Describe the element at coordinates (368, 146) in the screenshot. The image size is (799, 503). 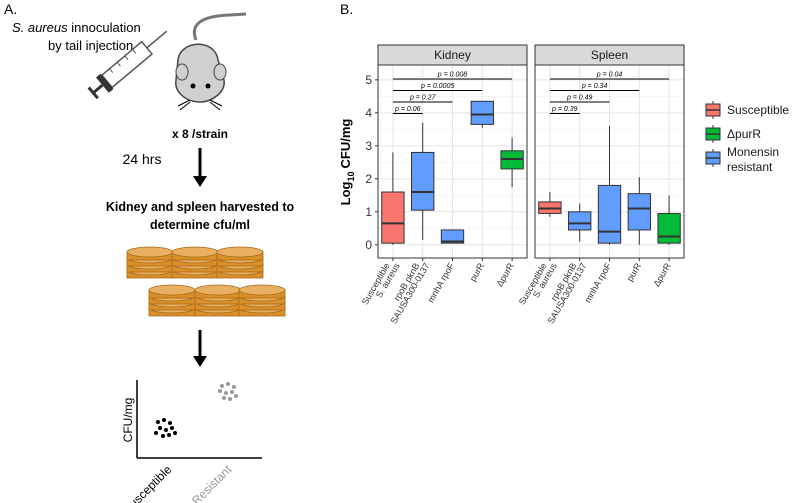
I see `y-tick-label: 3` at that location.